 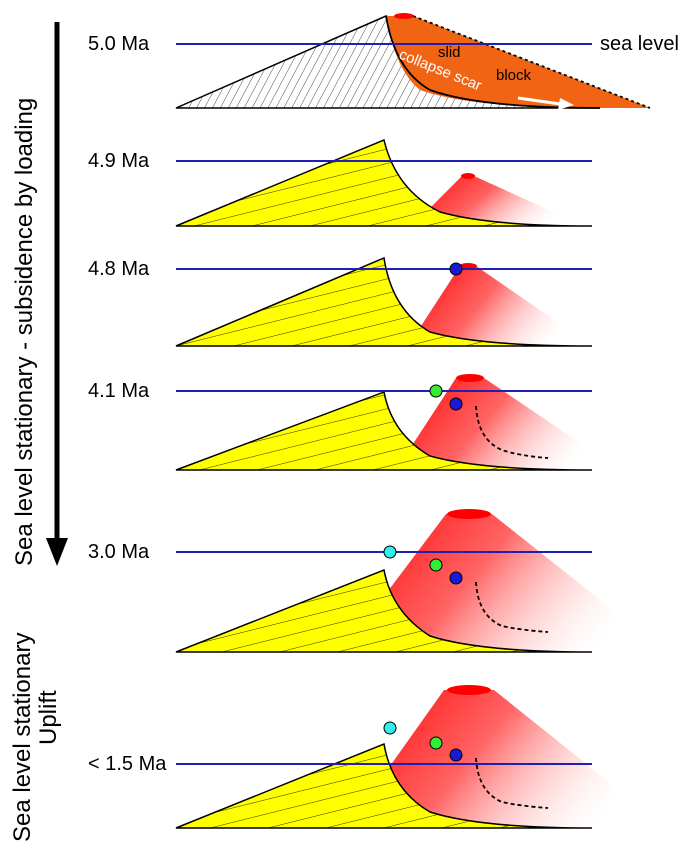 I want to click on side-label-stationary: Sea level stationary, so click(x=22, y=737).